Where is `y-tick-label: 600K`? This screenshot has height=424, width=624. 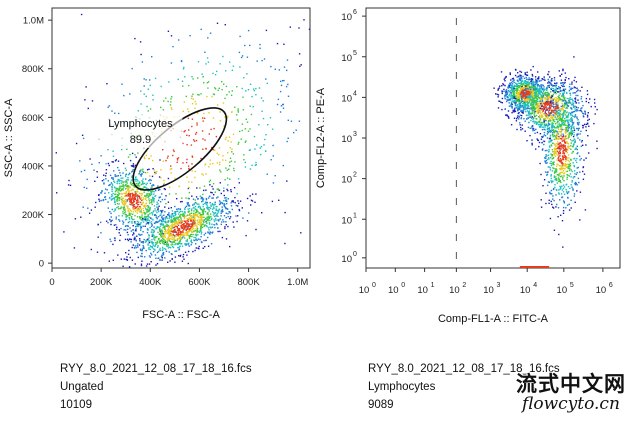 y-tick-label: 600K is located at coordinates (33, 118).